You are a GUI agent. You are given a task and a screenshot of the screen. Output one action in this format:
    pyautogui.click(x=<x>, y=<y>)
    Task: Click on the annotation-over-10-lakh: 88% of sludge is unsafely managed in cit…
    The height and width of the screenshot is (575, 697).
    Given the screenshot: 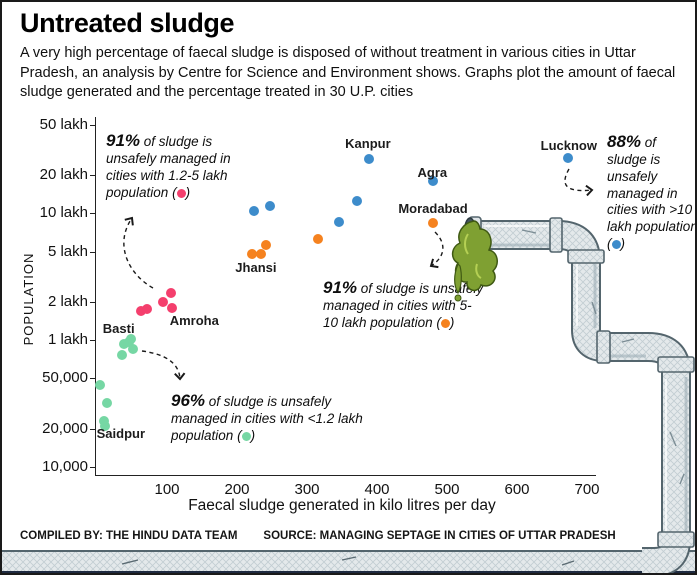 What is the action you would take?
    pyautogui.click(x=652, y=191)
    